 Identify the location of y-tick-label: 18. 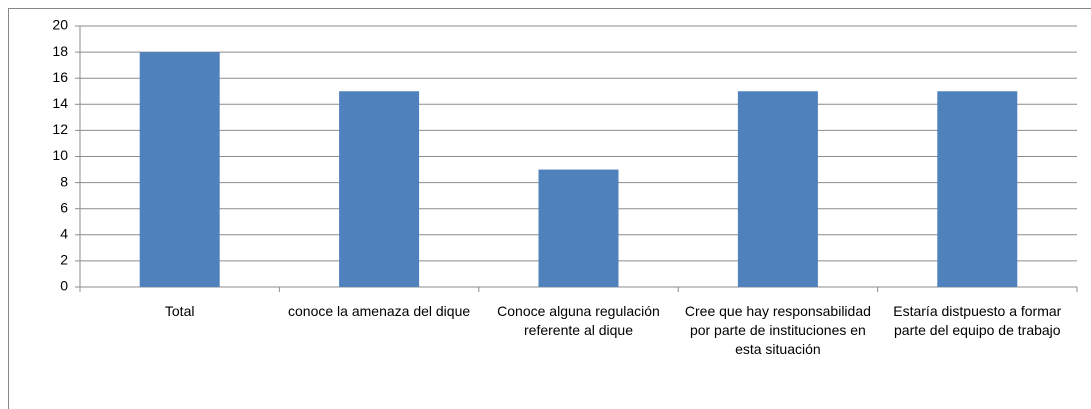
(60, 51).